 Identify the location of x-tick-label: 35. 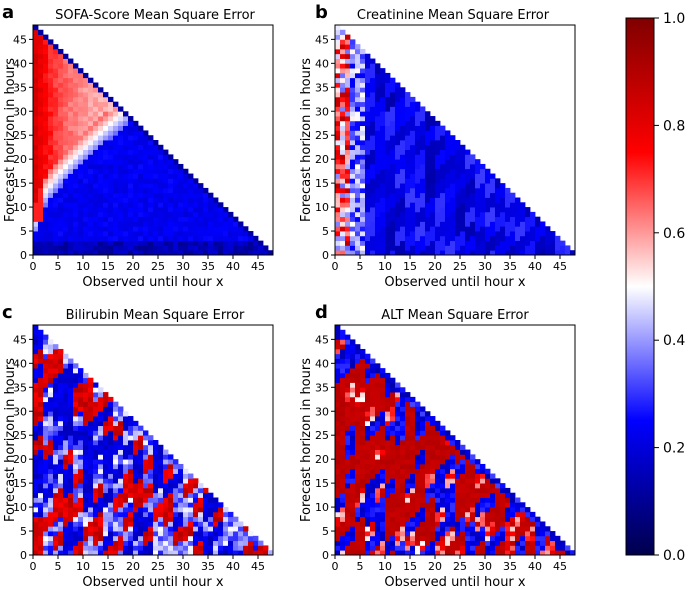
(208, 566).